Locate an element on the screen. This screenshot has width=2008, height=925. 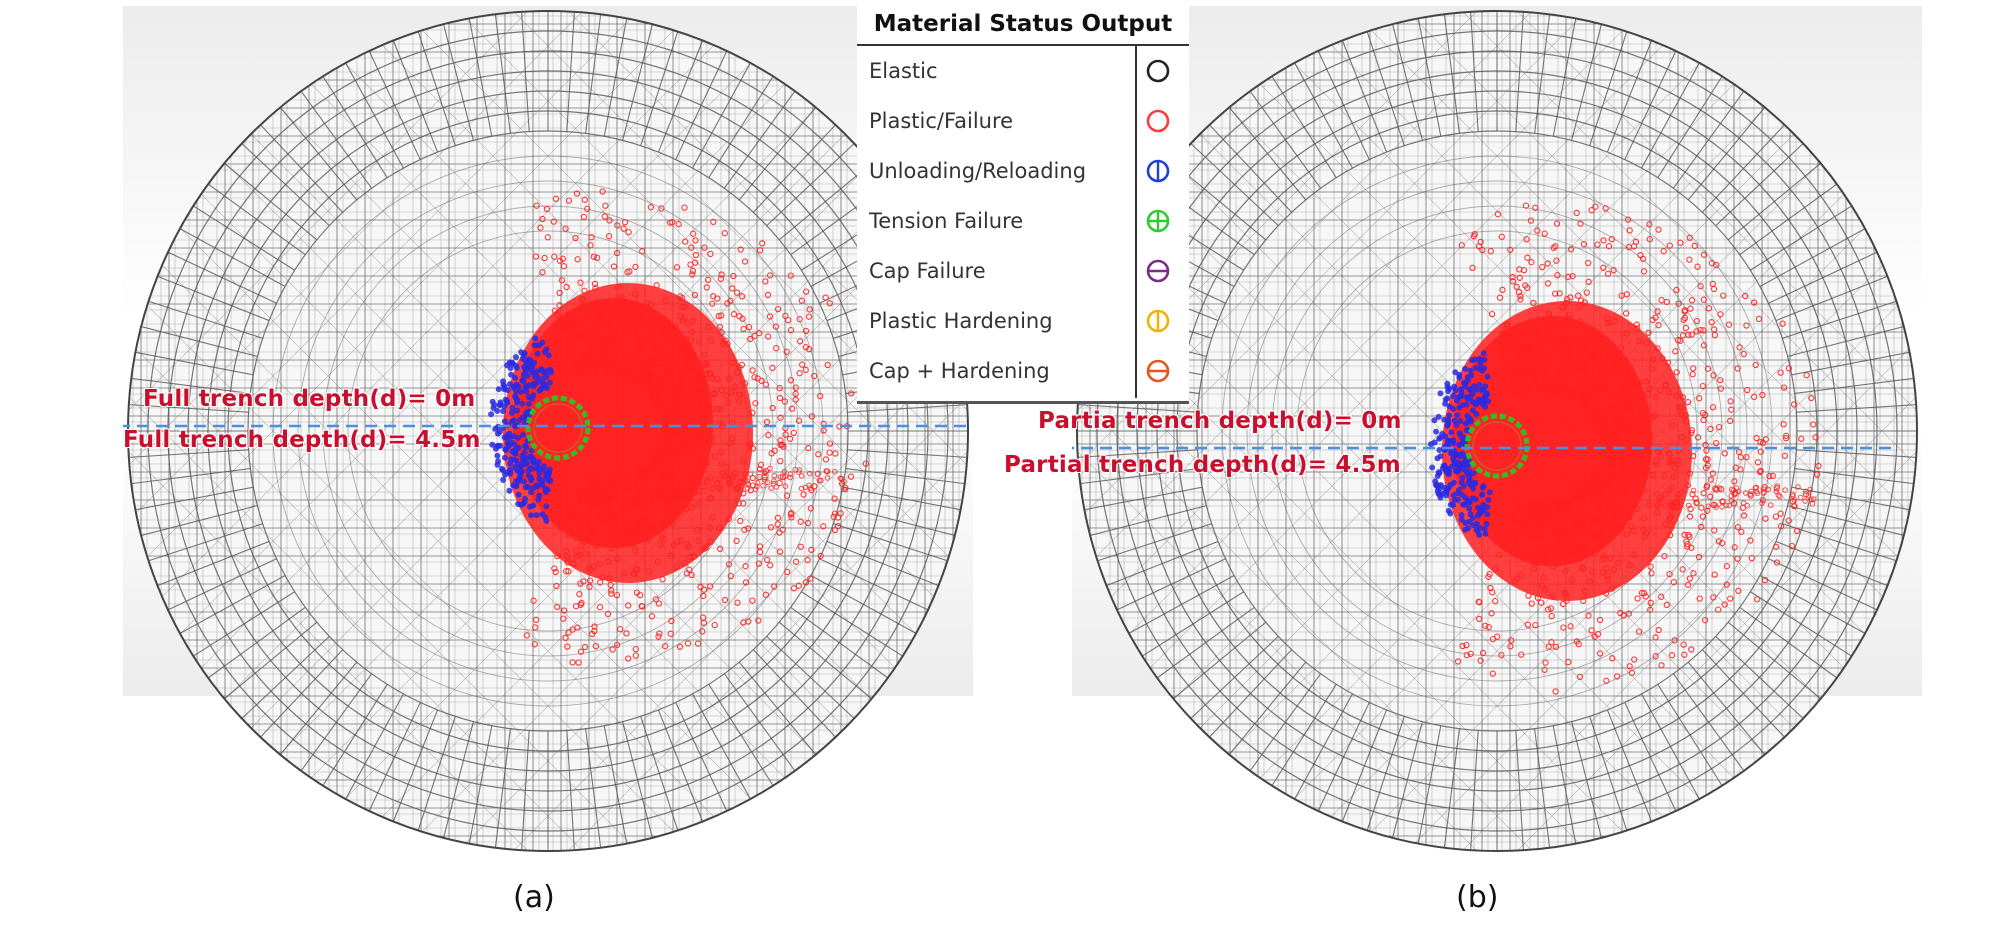
legend-row: Plastic/Failure is located at coordinates (1023, 121).